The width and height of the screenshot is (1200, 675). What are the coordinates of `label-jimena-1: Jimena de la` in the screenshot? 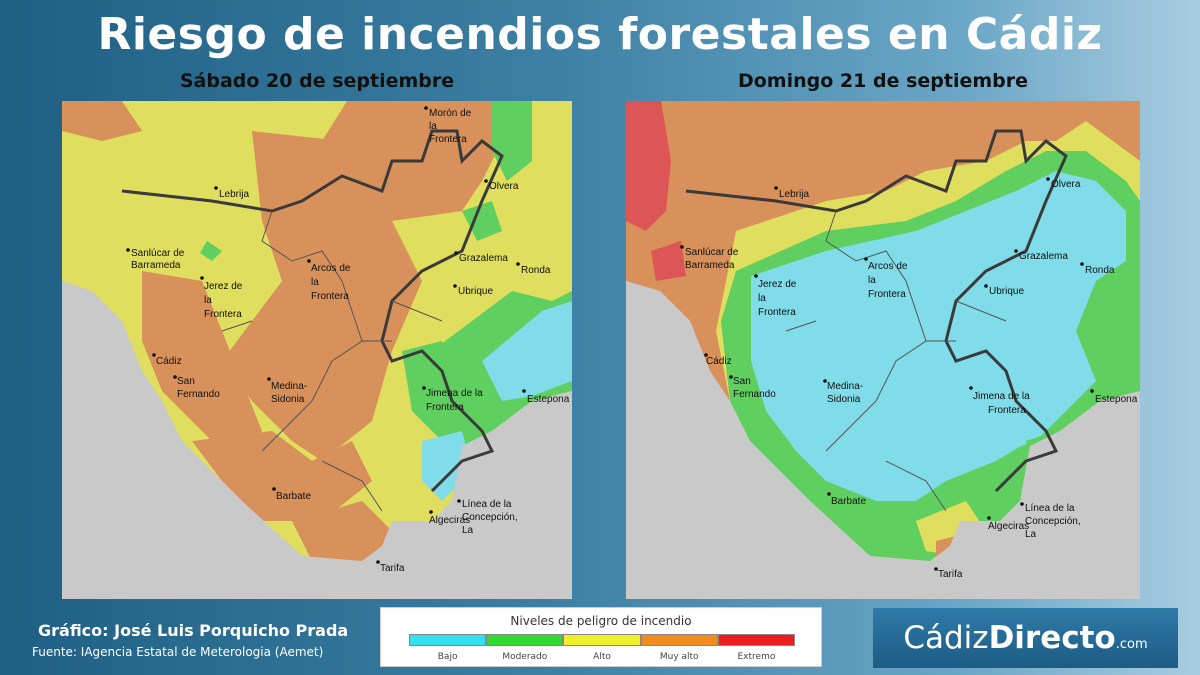 It's located at (1001, 396).